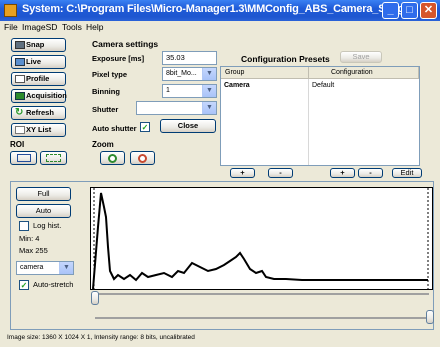 Image resolution: width=440 pixels, height=347 pixels. Describe the element at coordinates (24, 226) in the screenshot. I see `log-hist-checkbox` at that location.